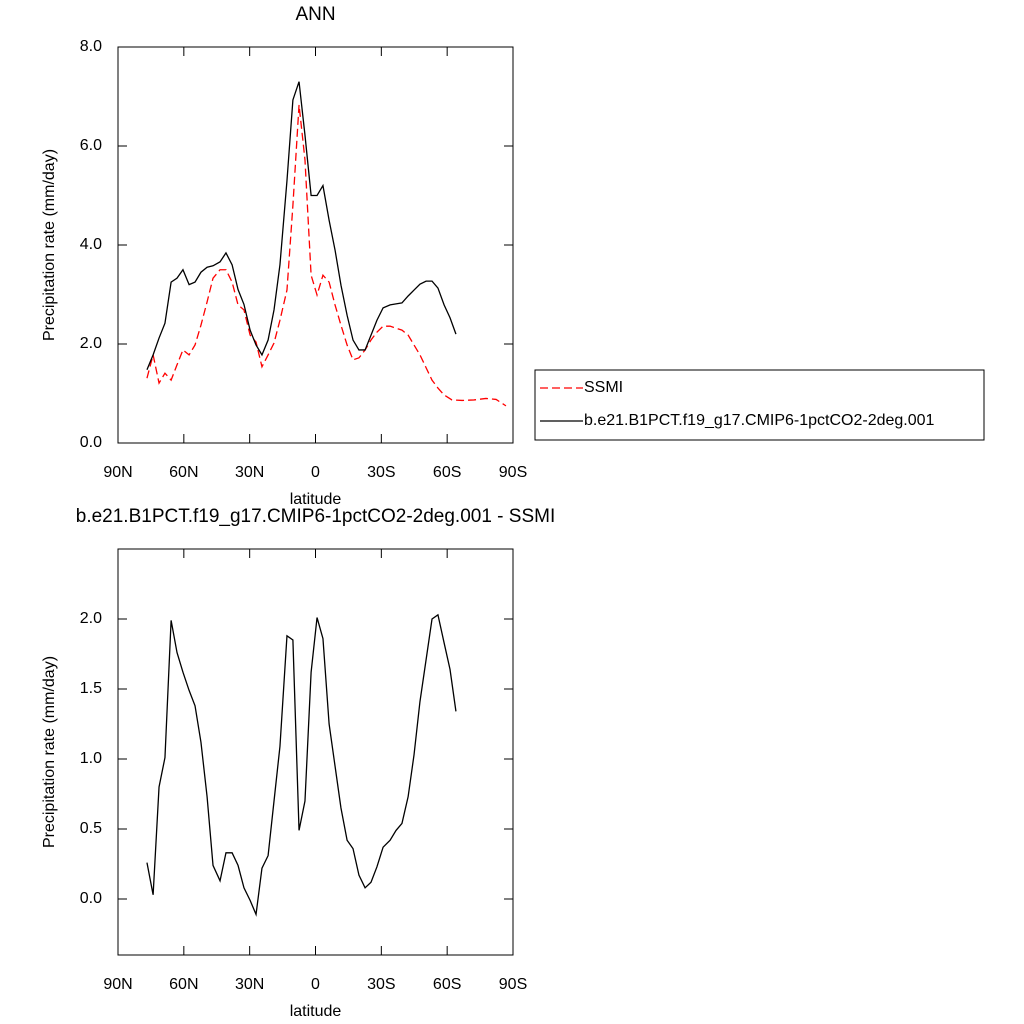 The image size is (1024, 1024). What do you see at coordinates (315, 14) in the screenshot?
I see `chart-title: ANN` at bounding box center [315, 14].